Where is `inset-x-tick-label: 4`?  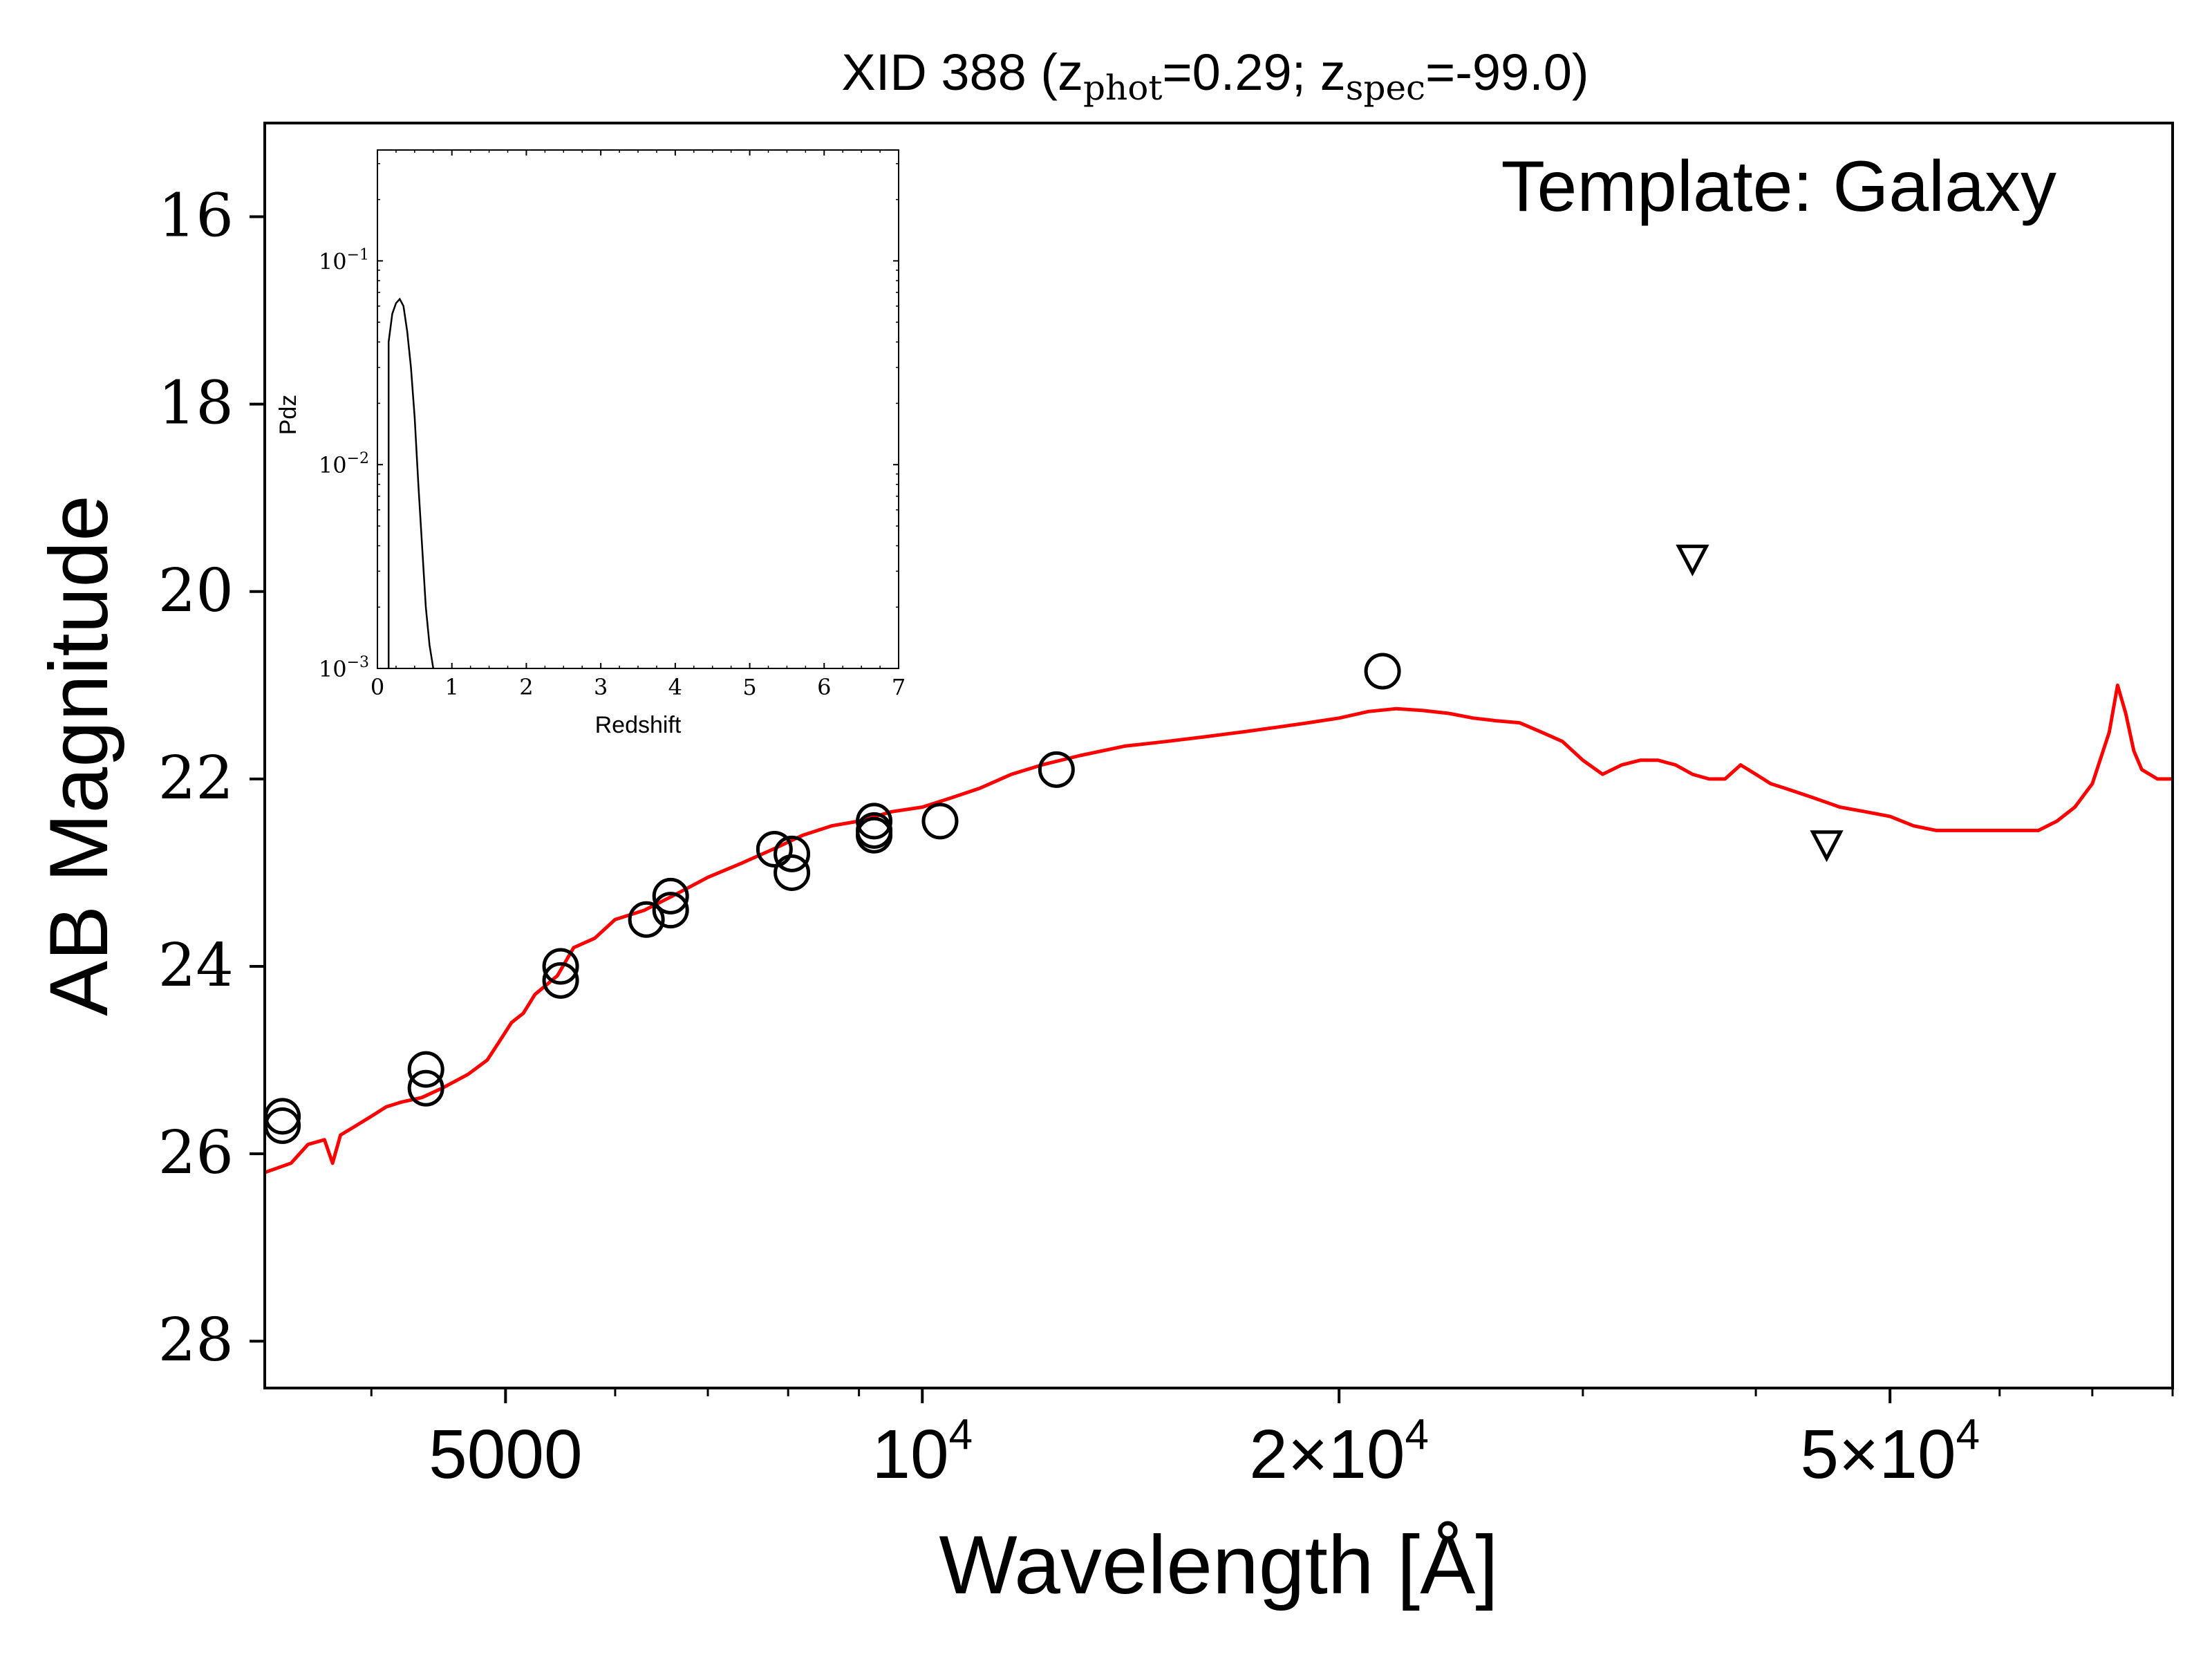 inset-x-tick-label: 4 is located at coordinates (675, 687).